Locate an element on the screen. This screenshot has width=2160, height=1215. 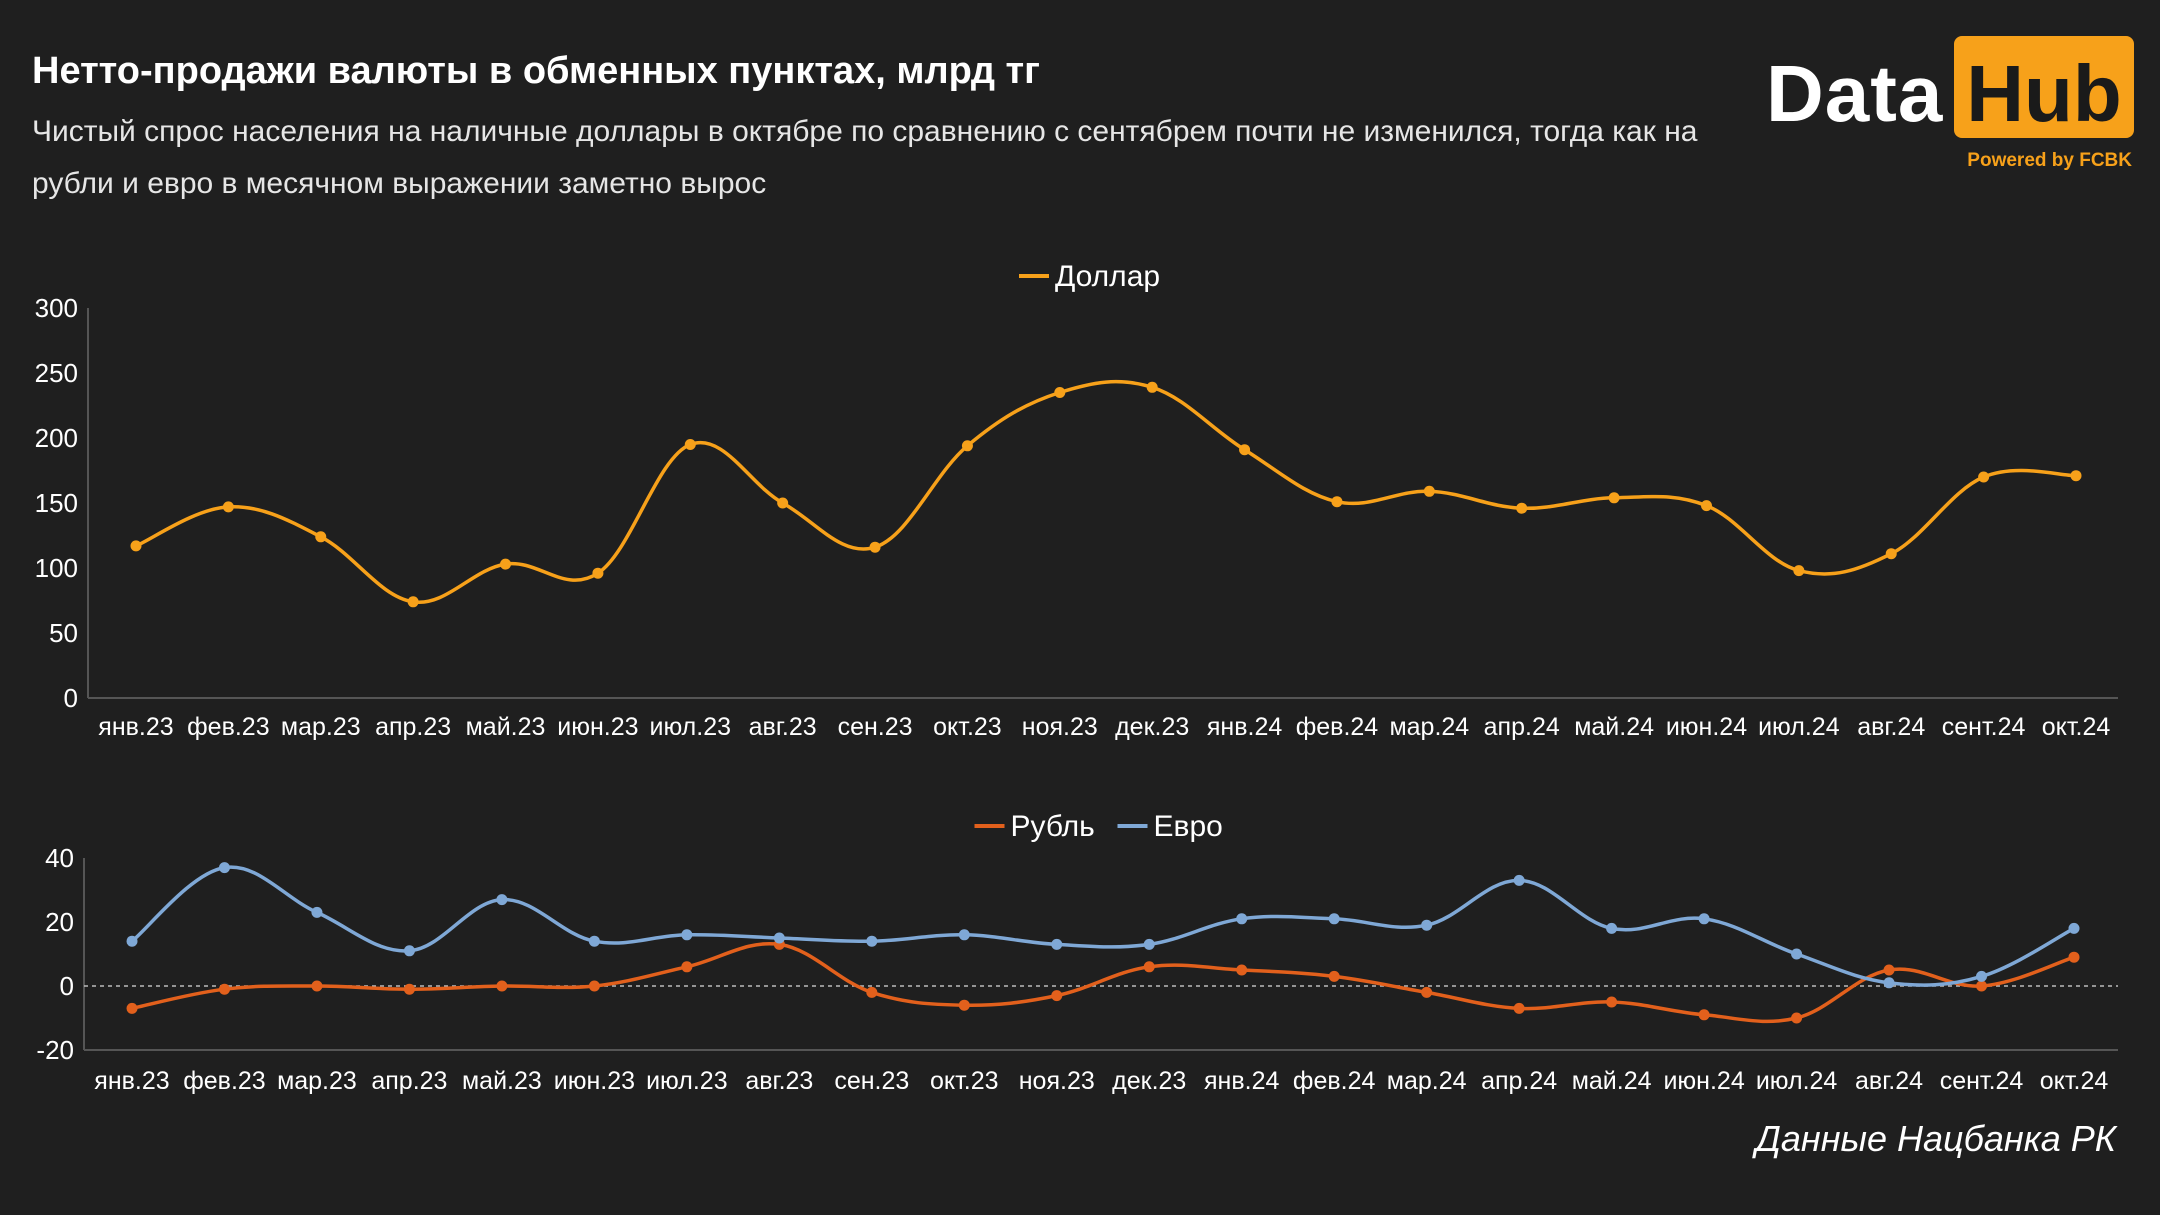
x-tick-label: июл.24 is located at coordinates (1797, 1081).